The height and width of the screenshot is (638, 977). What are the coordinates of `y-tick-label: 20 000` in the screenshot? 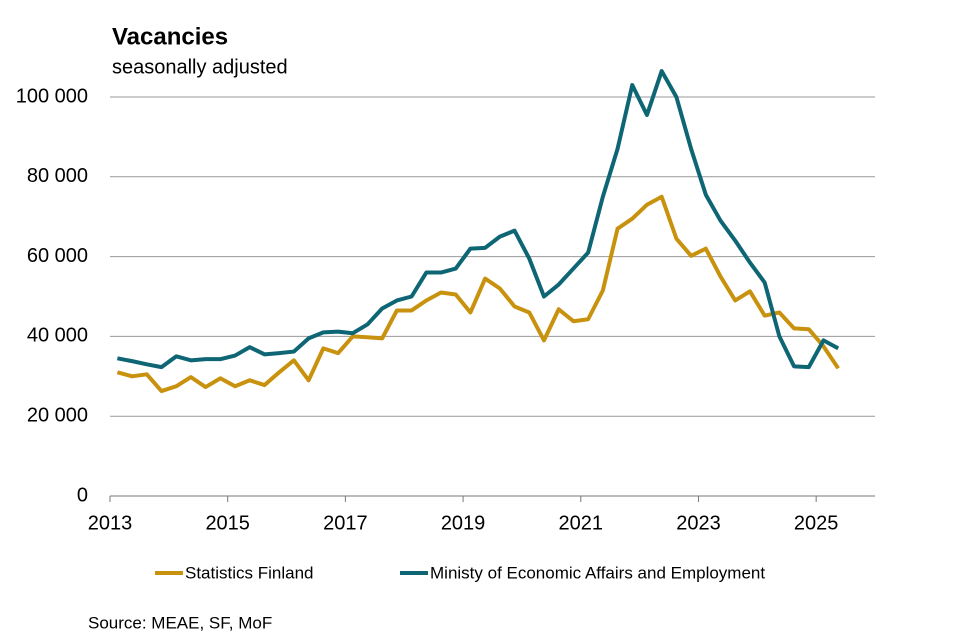 It's located at (57, 415).